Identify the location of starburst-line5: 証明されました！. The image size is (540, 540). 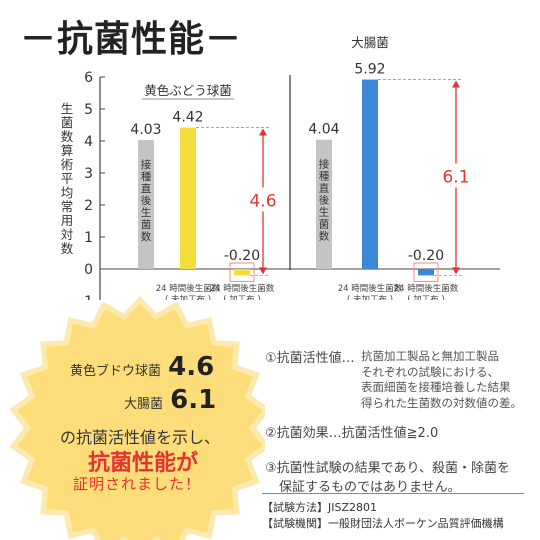
(137, 484).